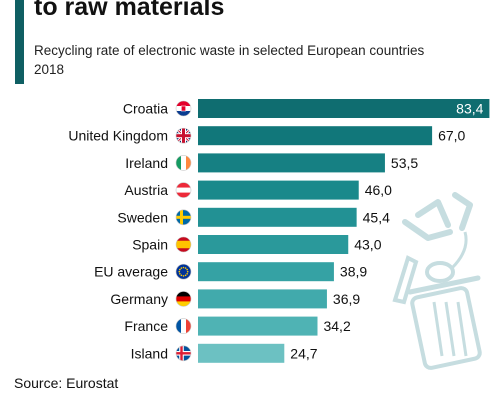 This screenshot has height=400, width=495. I want to click on bar-spain, so click(273, 244).